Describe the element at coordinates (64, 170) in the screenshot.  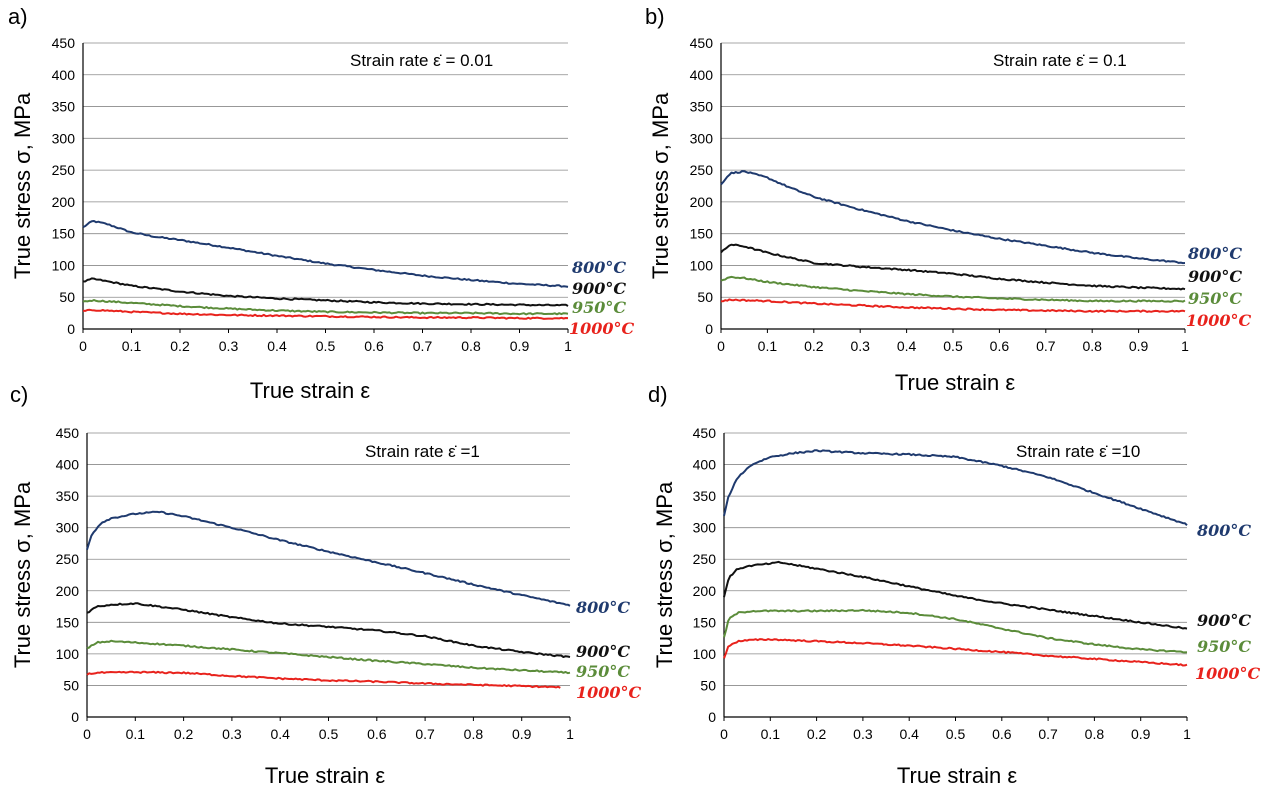
I see `y-tick-label: 250` at that location.